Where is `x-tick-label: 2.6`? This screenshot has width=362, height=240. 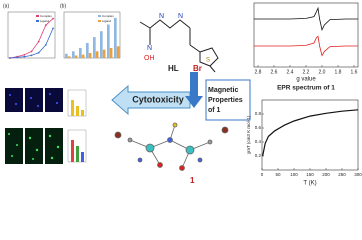 x-tick-label: 2.6 is located at coordinates (274, 72).